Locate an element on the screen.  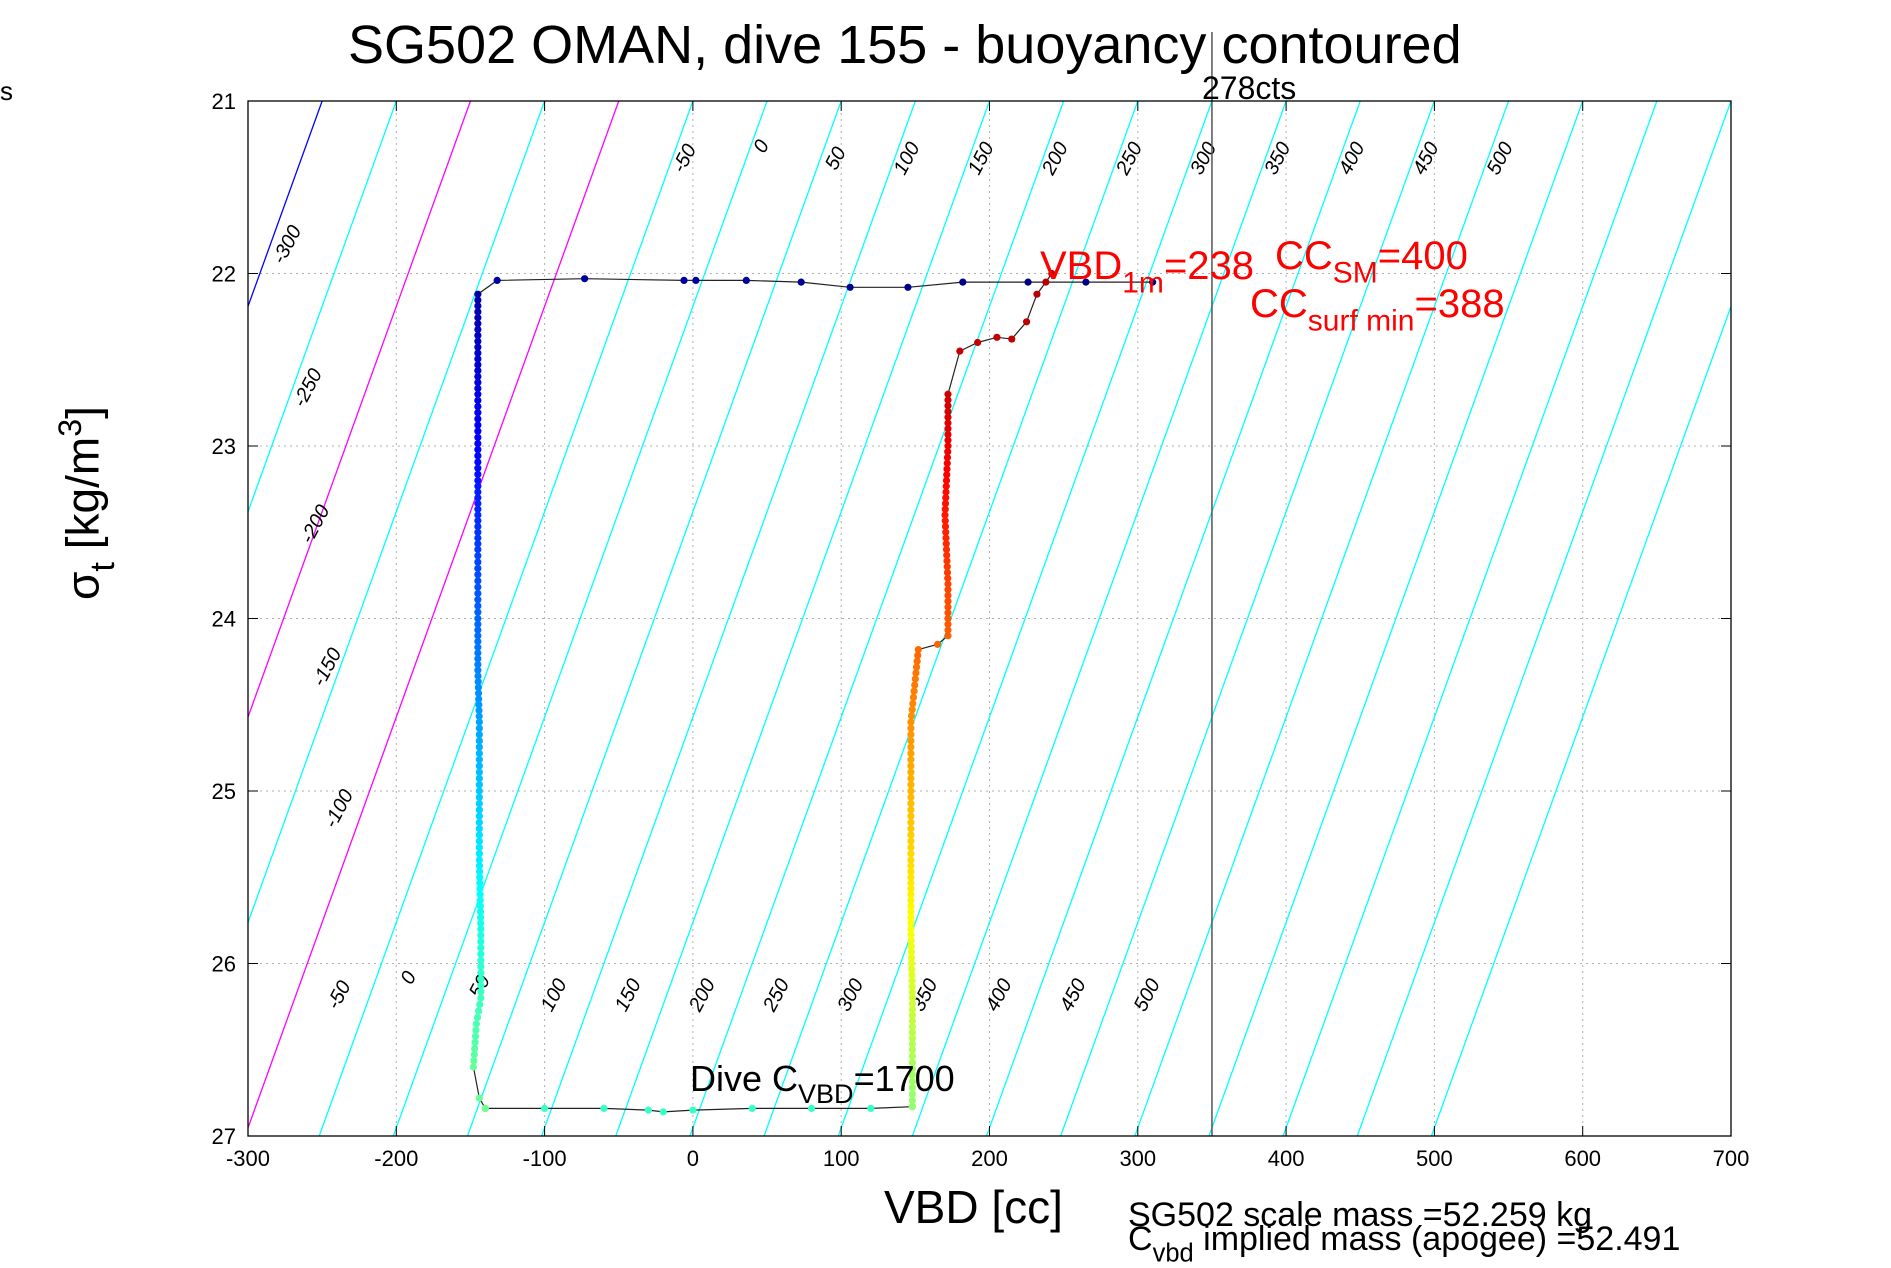
contour-label: 500 is located at coordinates (1500, 159).